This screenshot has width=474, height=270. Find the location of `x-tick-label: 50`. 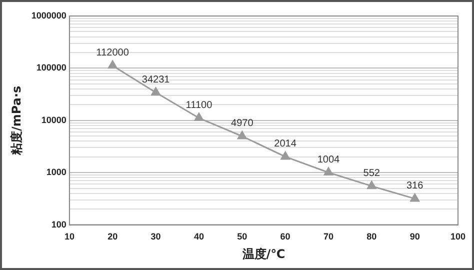

x-tick-label: 50 is located at coordinates (242, 237).